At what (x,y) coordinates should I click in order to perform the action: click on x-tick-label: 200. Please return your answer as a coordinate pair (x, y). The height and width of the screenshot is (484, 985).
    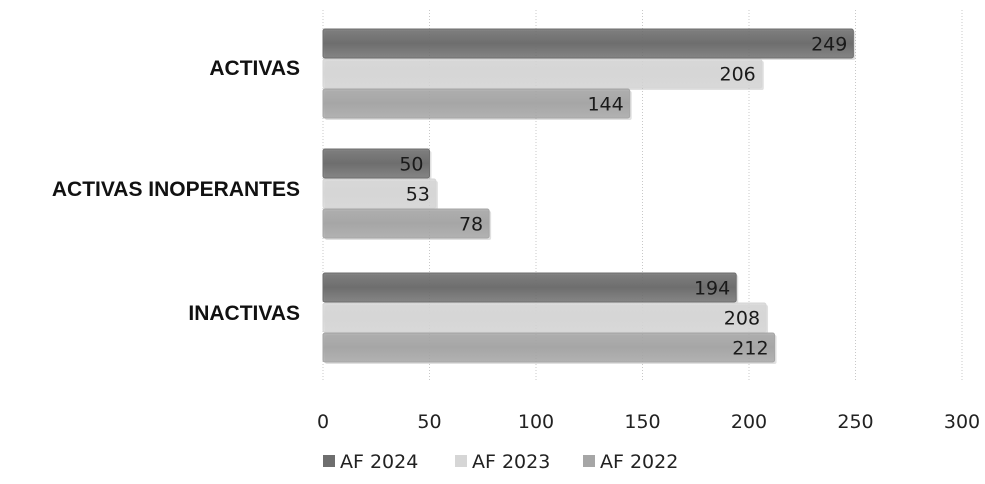
    Looking at the image, I should click on (749, 422).